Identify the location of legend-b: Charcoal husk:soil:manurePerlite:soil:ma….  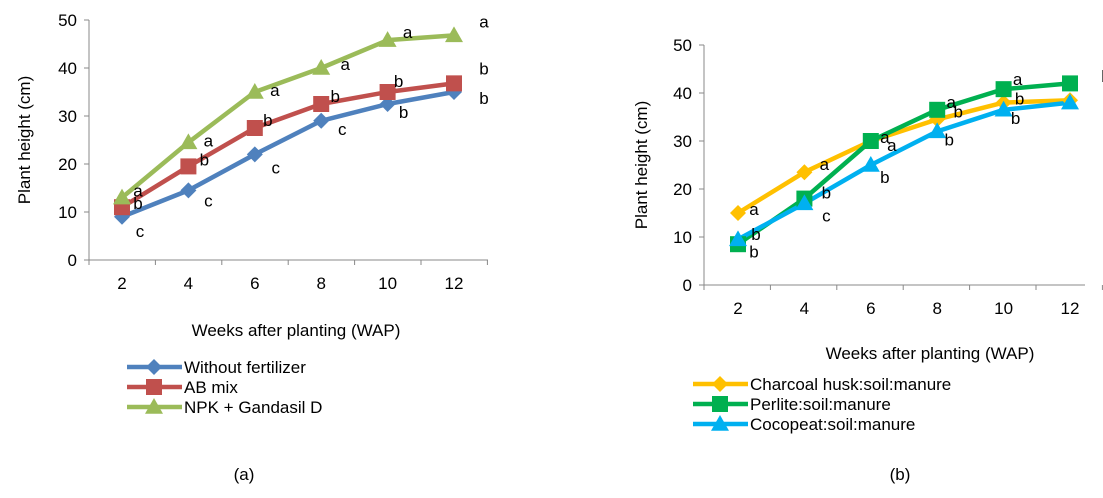
(822, 404).